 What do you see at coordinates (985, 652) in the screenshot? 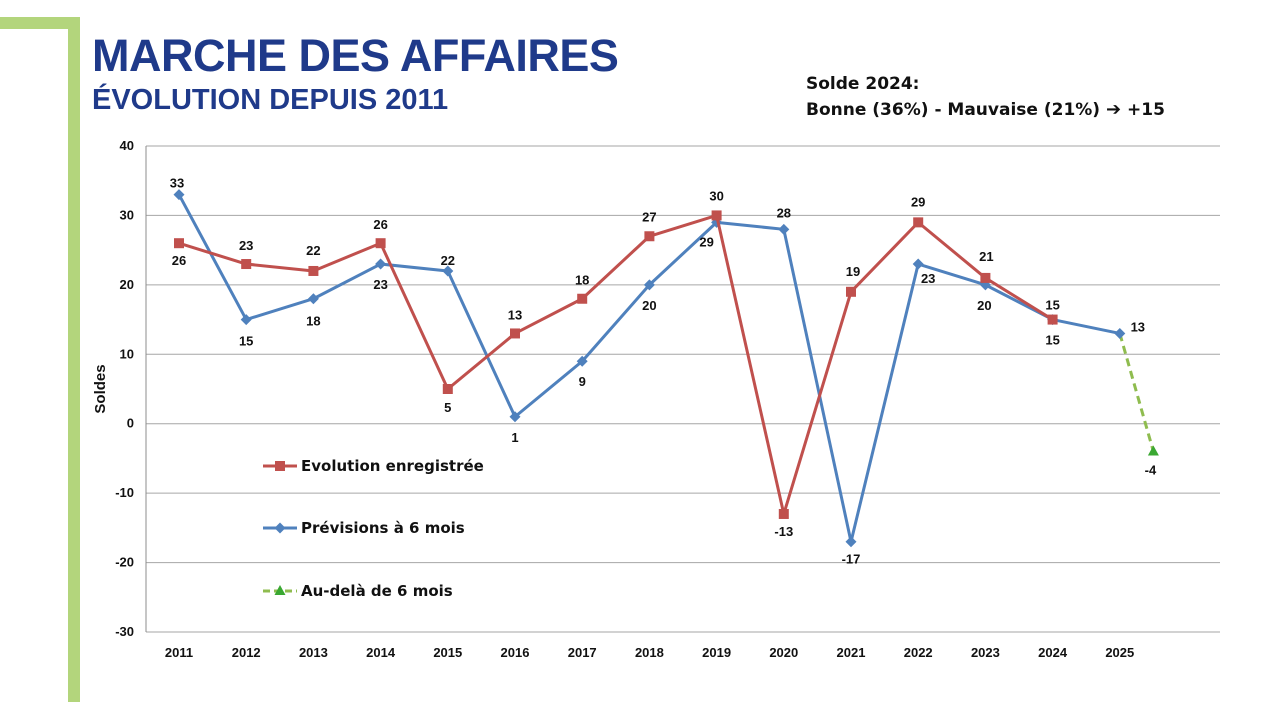
I see `x-tick-label: 2023` at bounding box center [985, 652].